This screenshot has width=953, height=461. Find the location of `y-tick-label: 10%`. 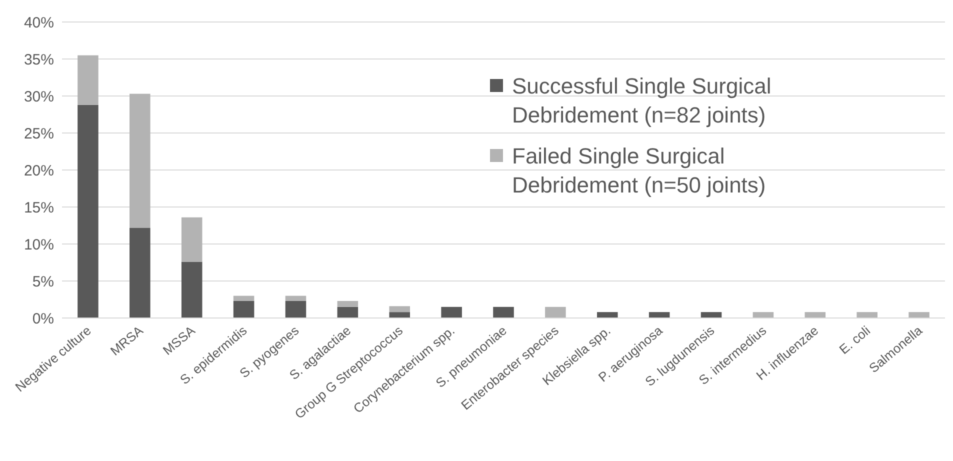

y-tick-label: 10% is located at coordinates (39, 245).